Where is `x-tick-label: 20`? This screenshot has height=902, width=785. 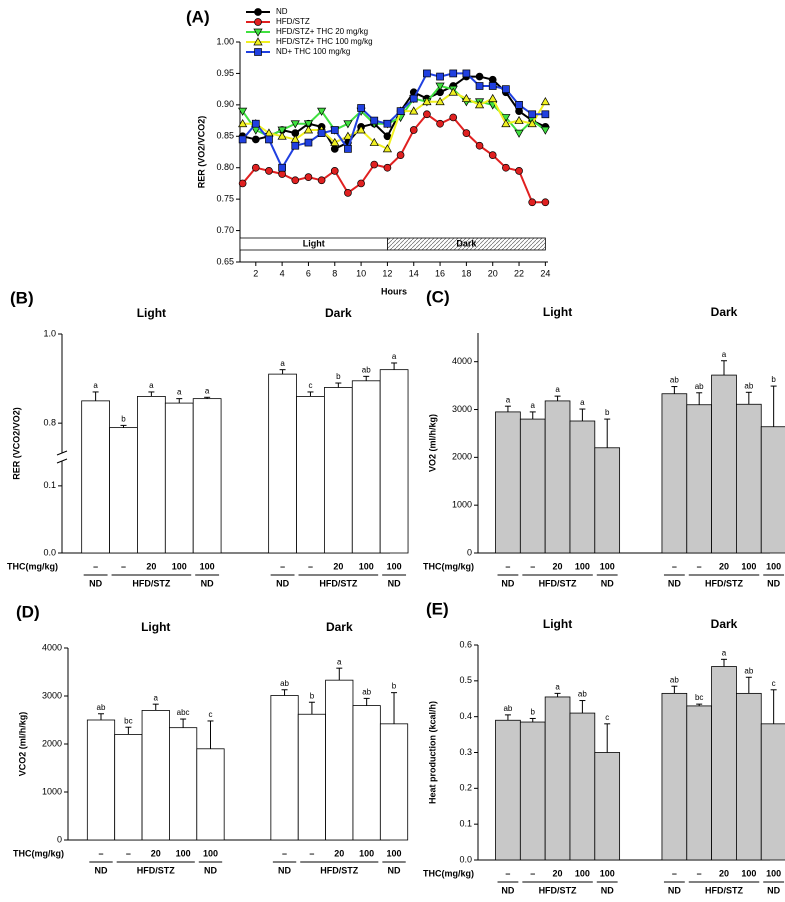
x-tick-label: 20 is located at coordinates (493, 273).